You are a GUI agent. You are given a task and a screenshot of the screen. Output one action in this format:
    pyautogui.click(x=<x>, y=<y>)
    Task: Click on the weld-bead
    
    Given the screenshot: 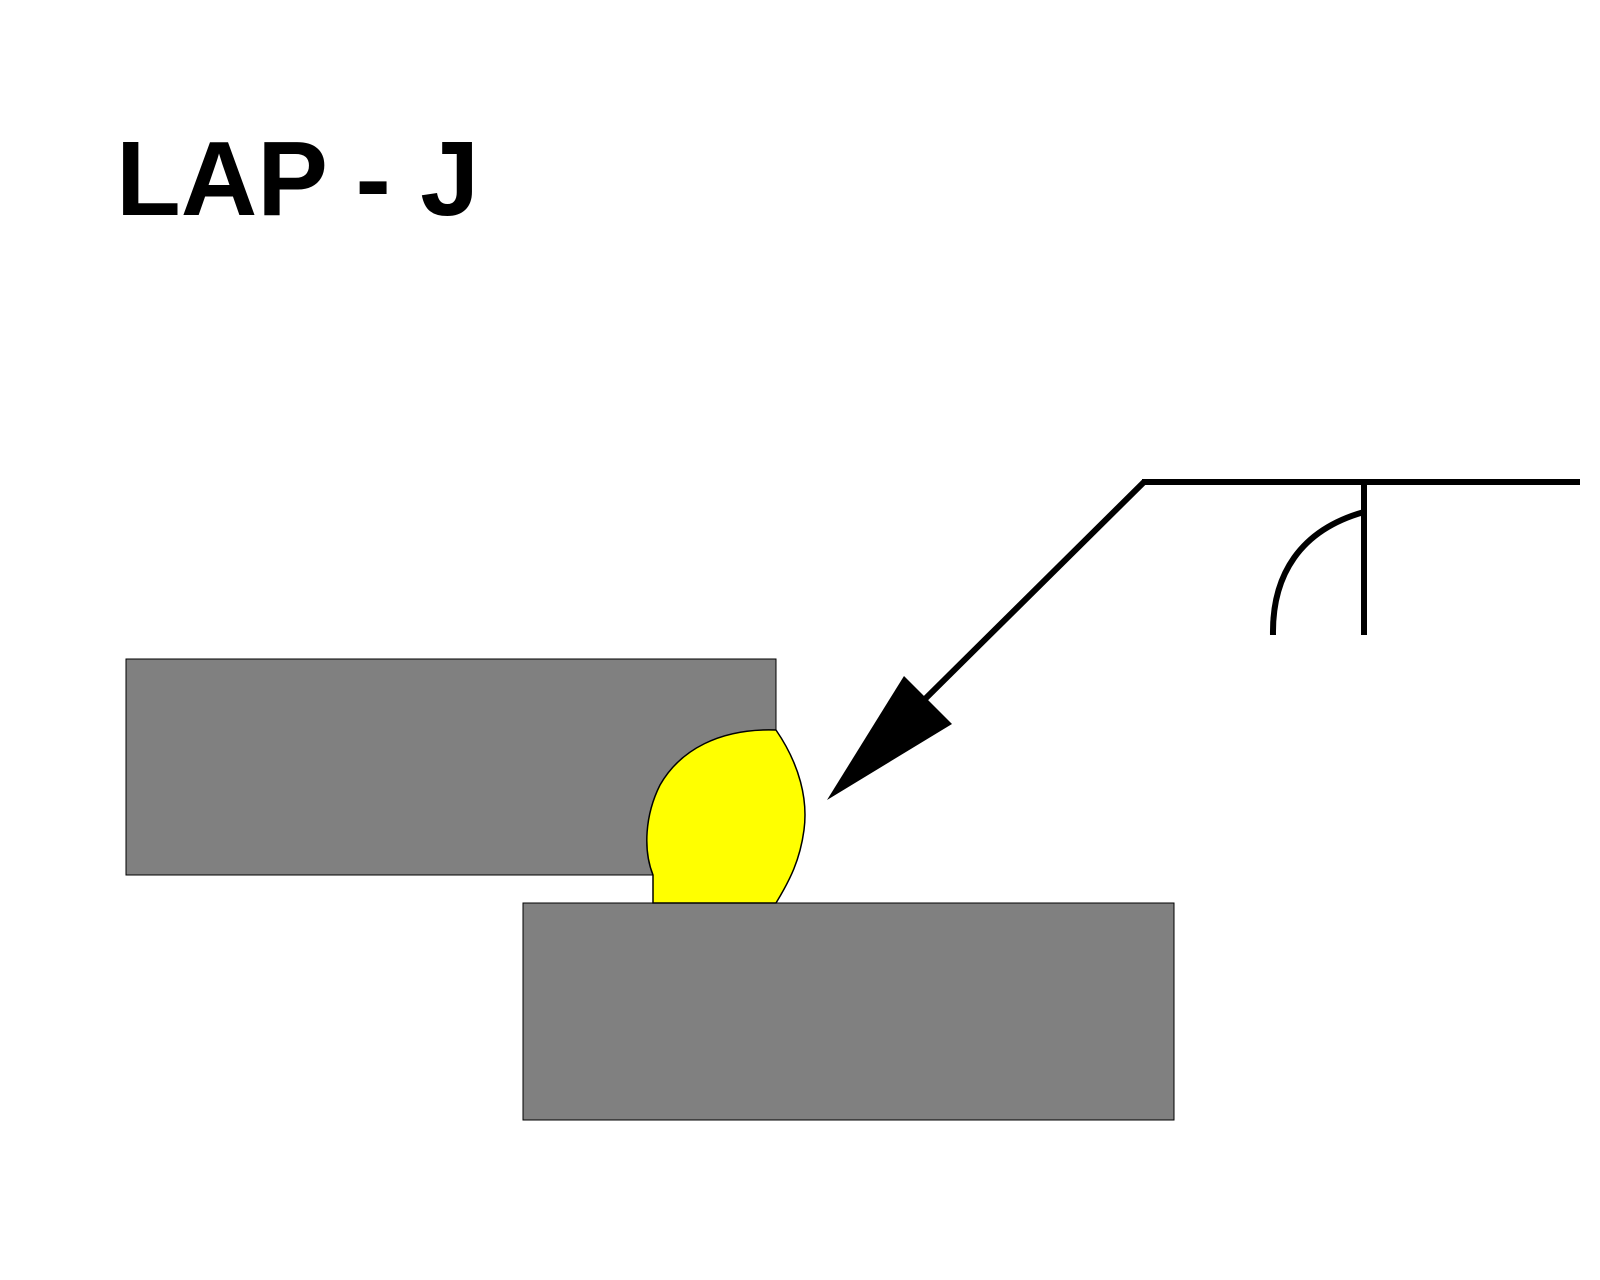 What is the action you would take?
    pyautogui.click(x=726, y=816)
    